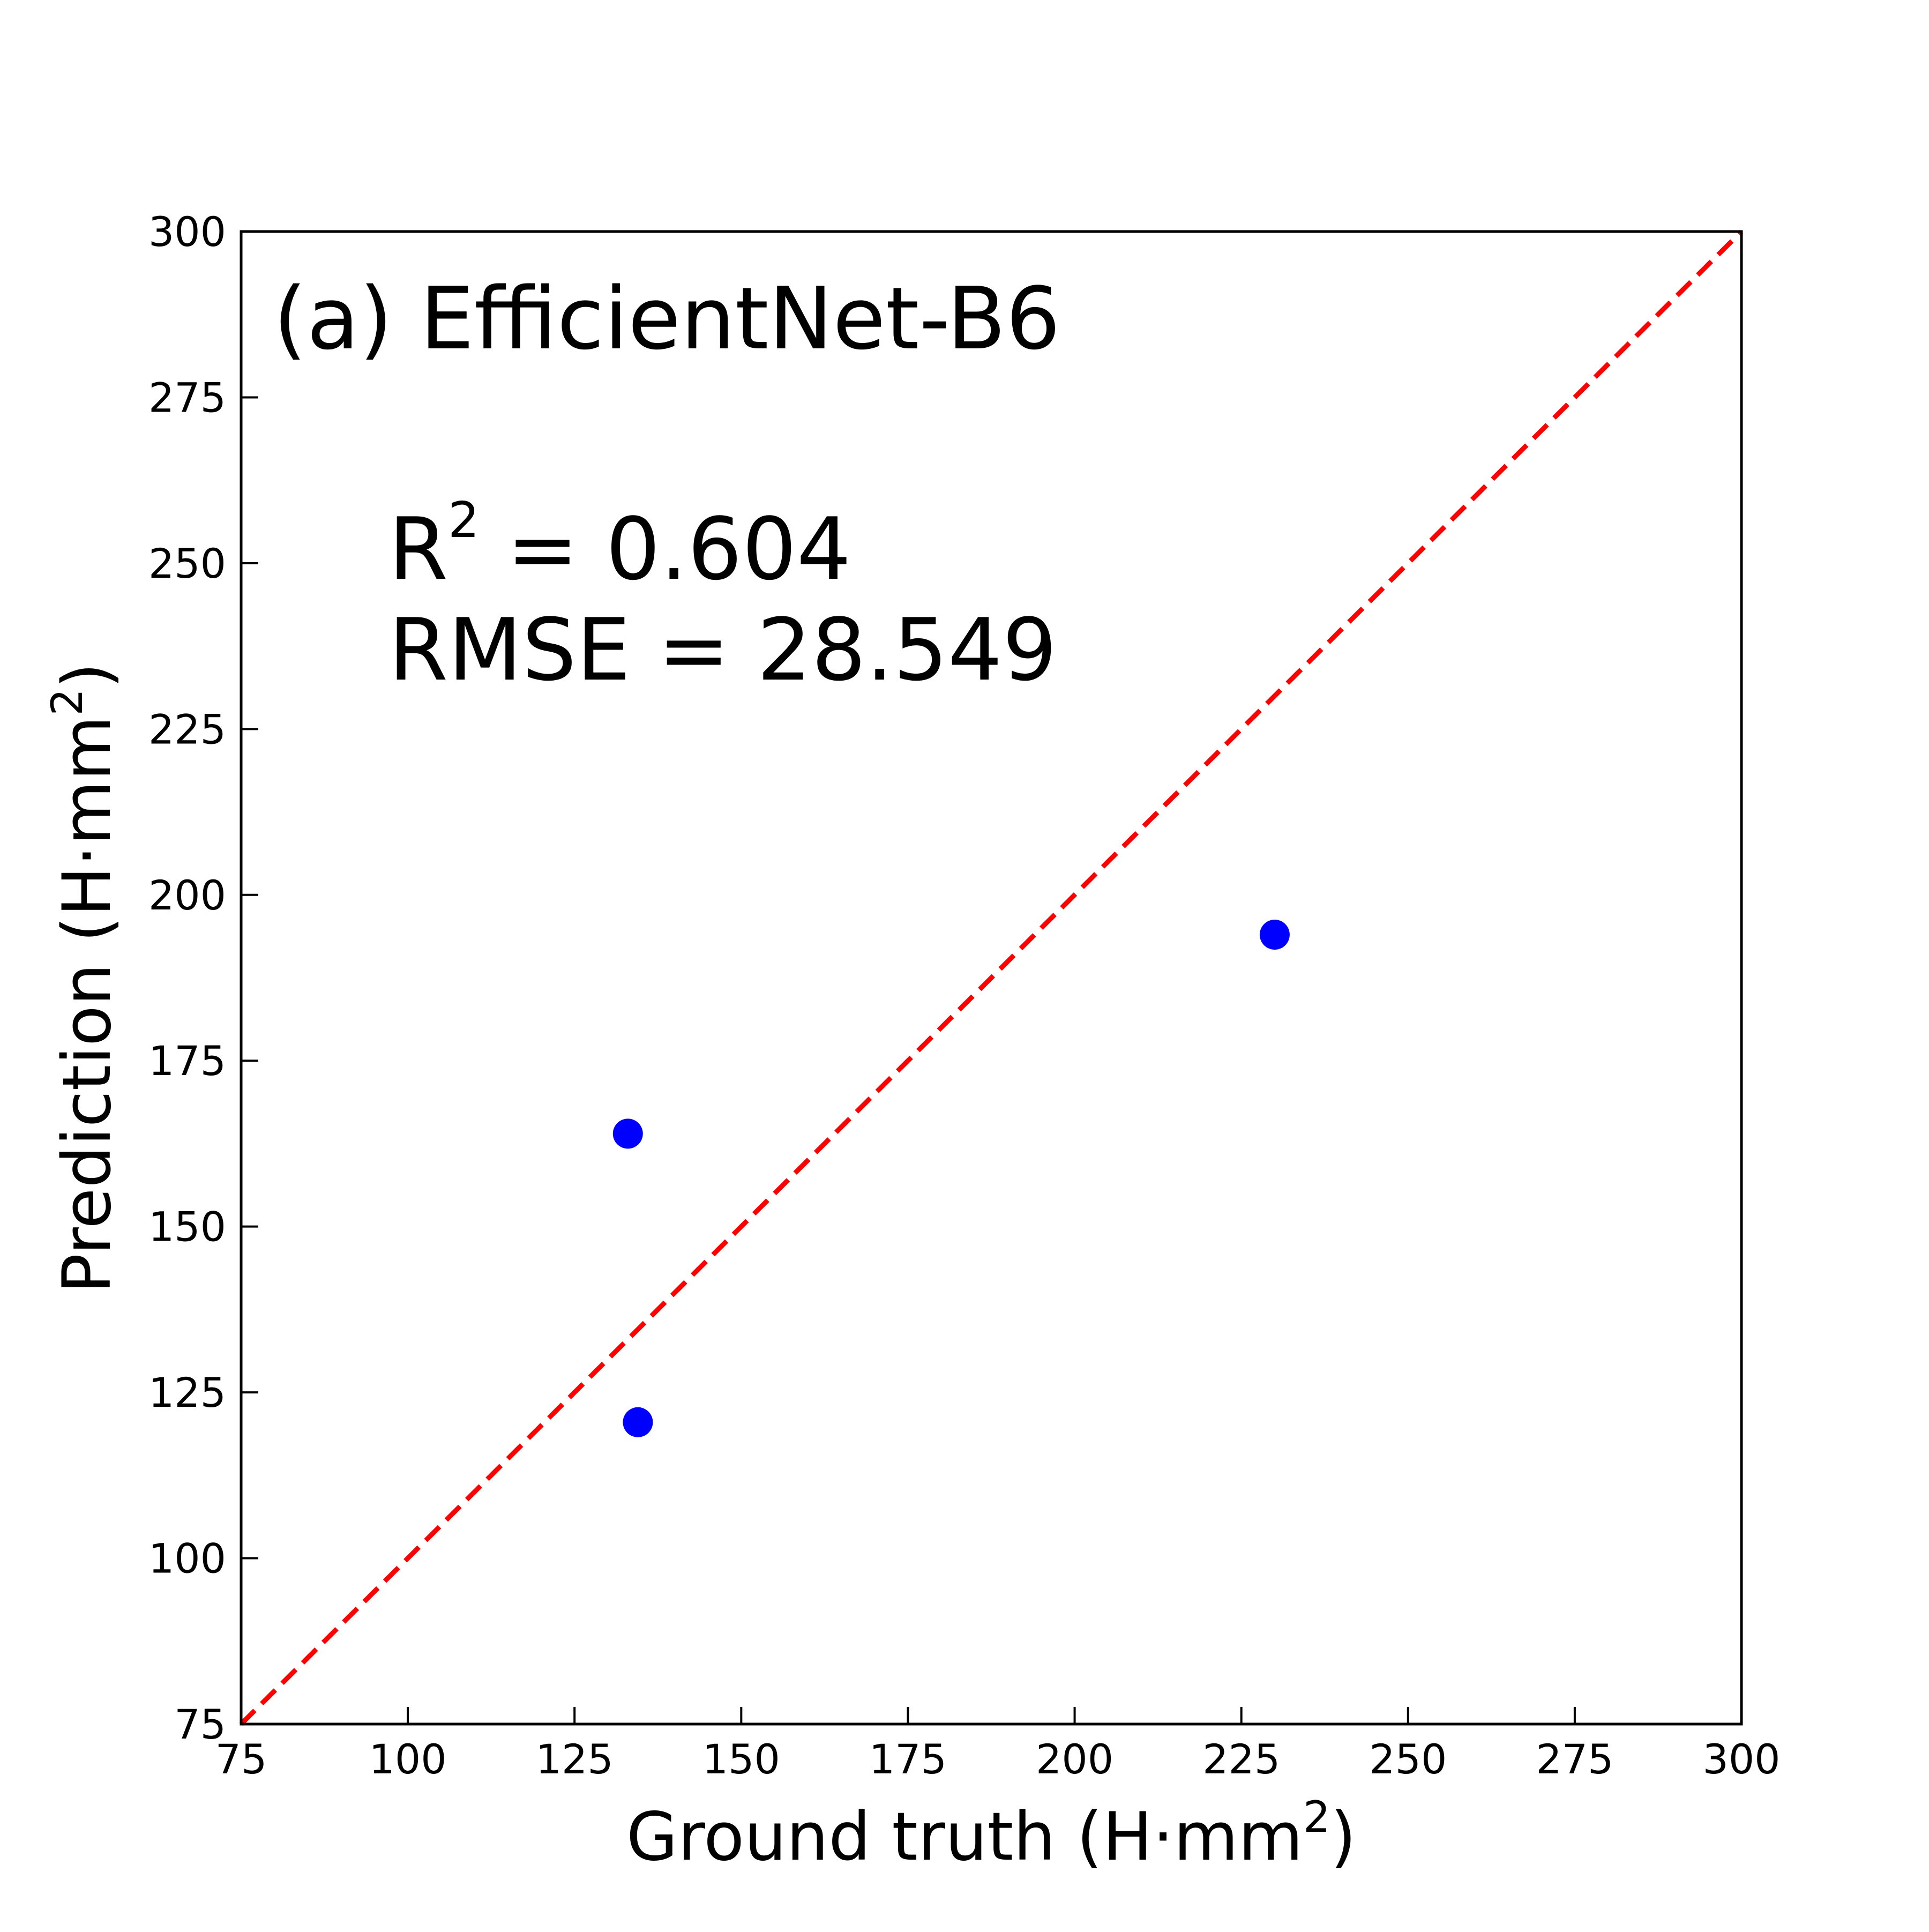 The image size is (1929, 1932). I want to click on y-tick-label: 75, so click(200, 1724).